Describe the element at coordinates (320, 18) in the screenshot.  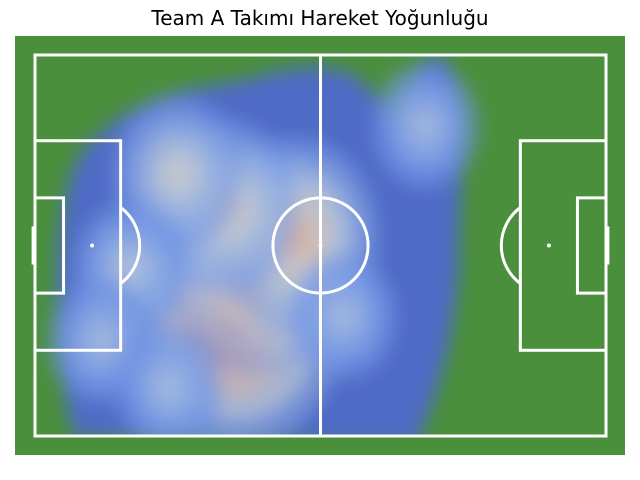
I see `chart-title: Team A Takımı Hareket Yoğunluğu` at that location.